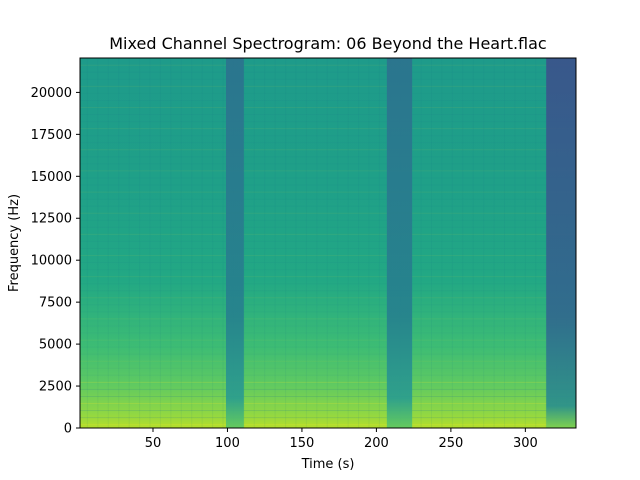 Image resolution: width=640 pixels, height=480 pixels. What do you see at coordinates (153, 443) in the screenshot?
I see `x-tick-label: 50` at bounding box center [153, 443].